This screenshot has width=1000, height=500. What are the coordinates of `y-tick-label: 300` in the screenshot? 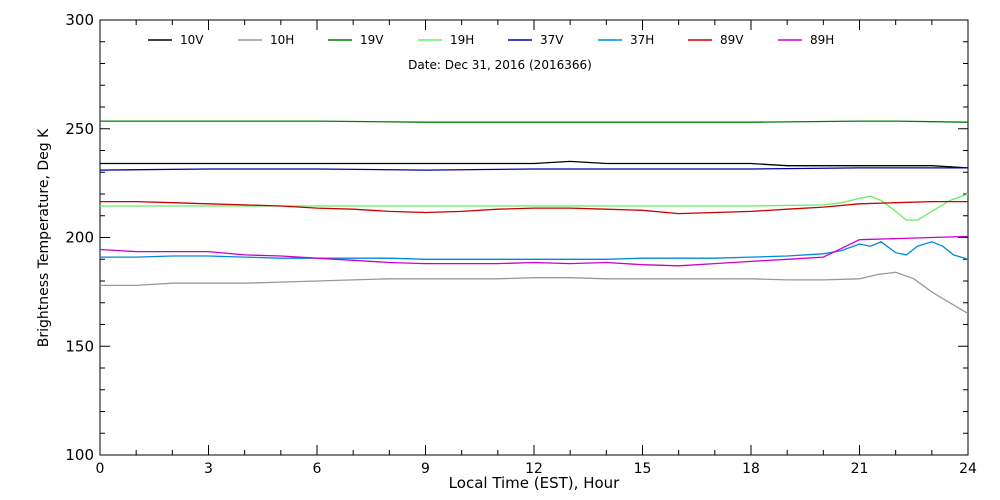 It's located at (79, 20).